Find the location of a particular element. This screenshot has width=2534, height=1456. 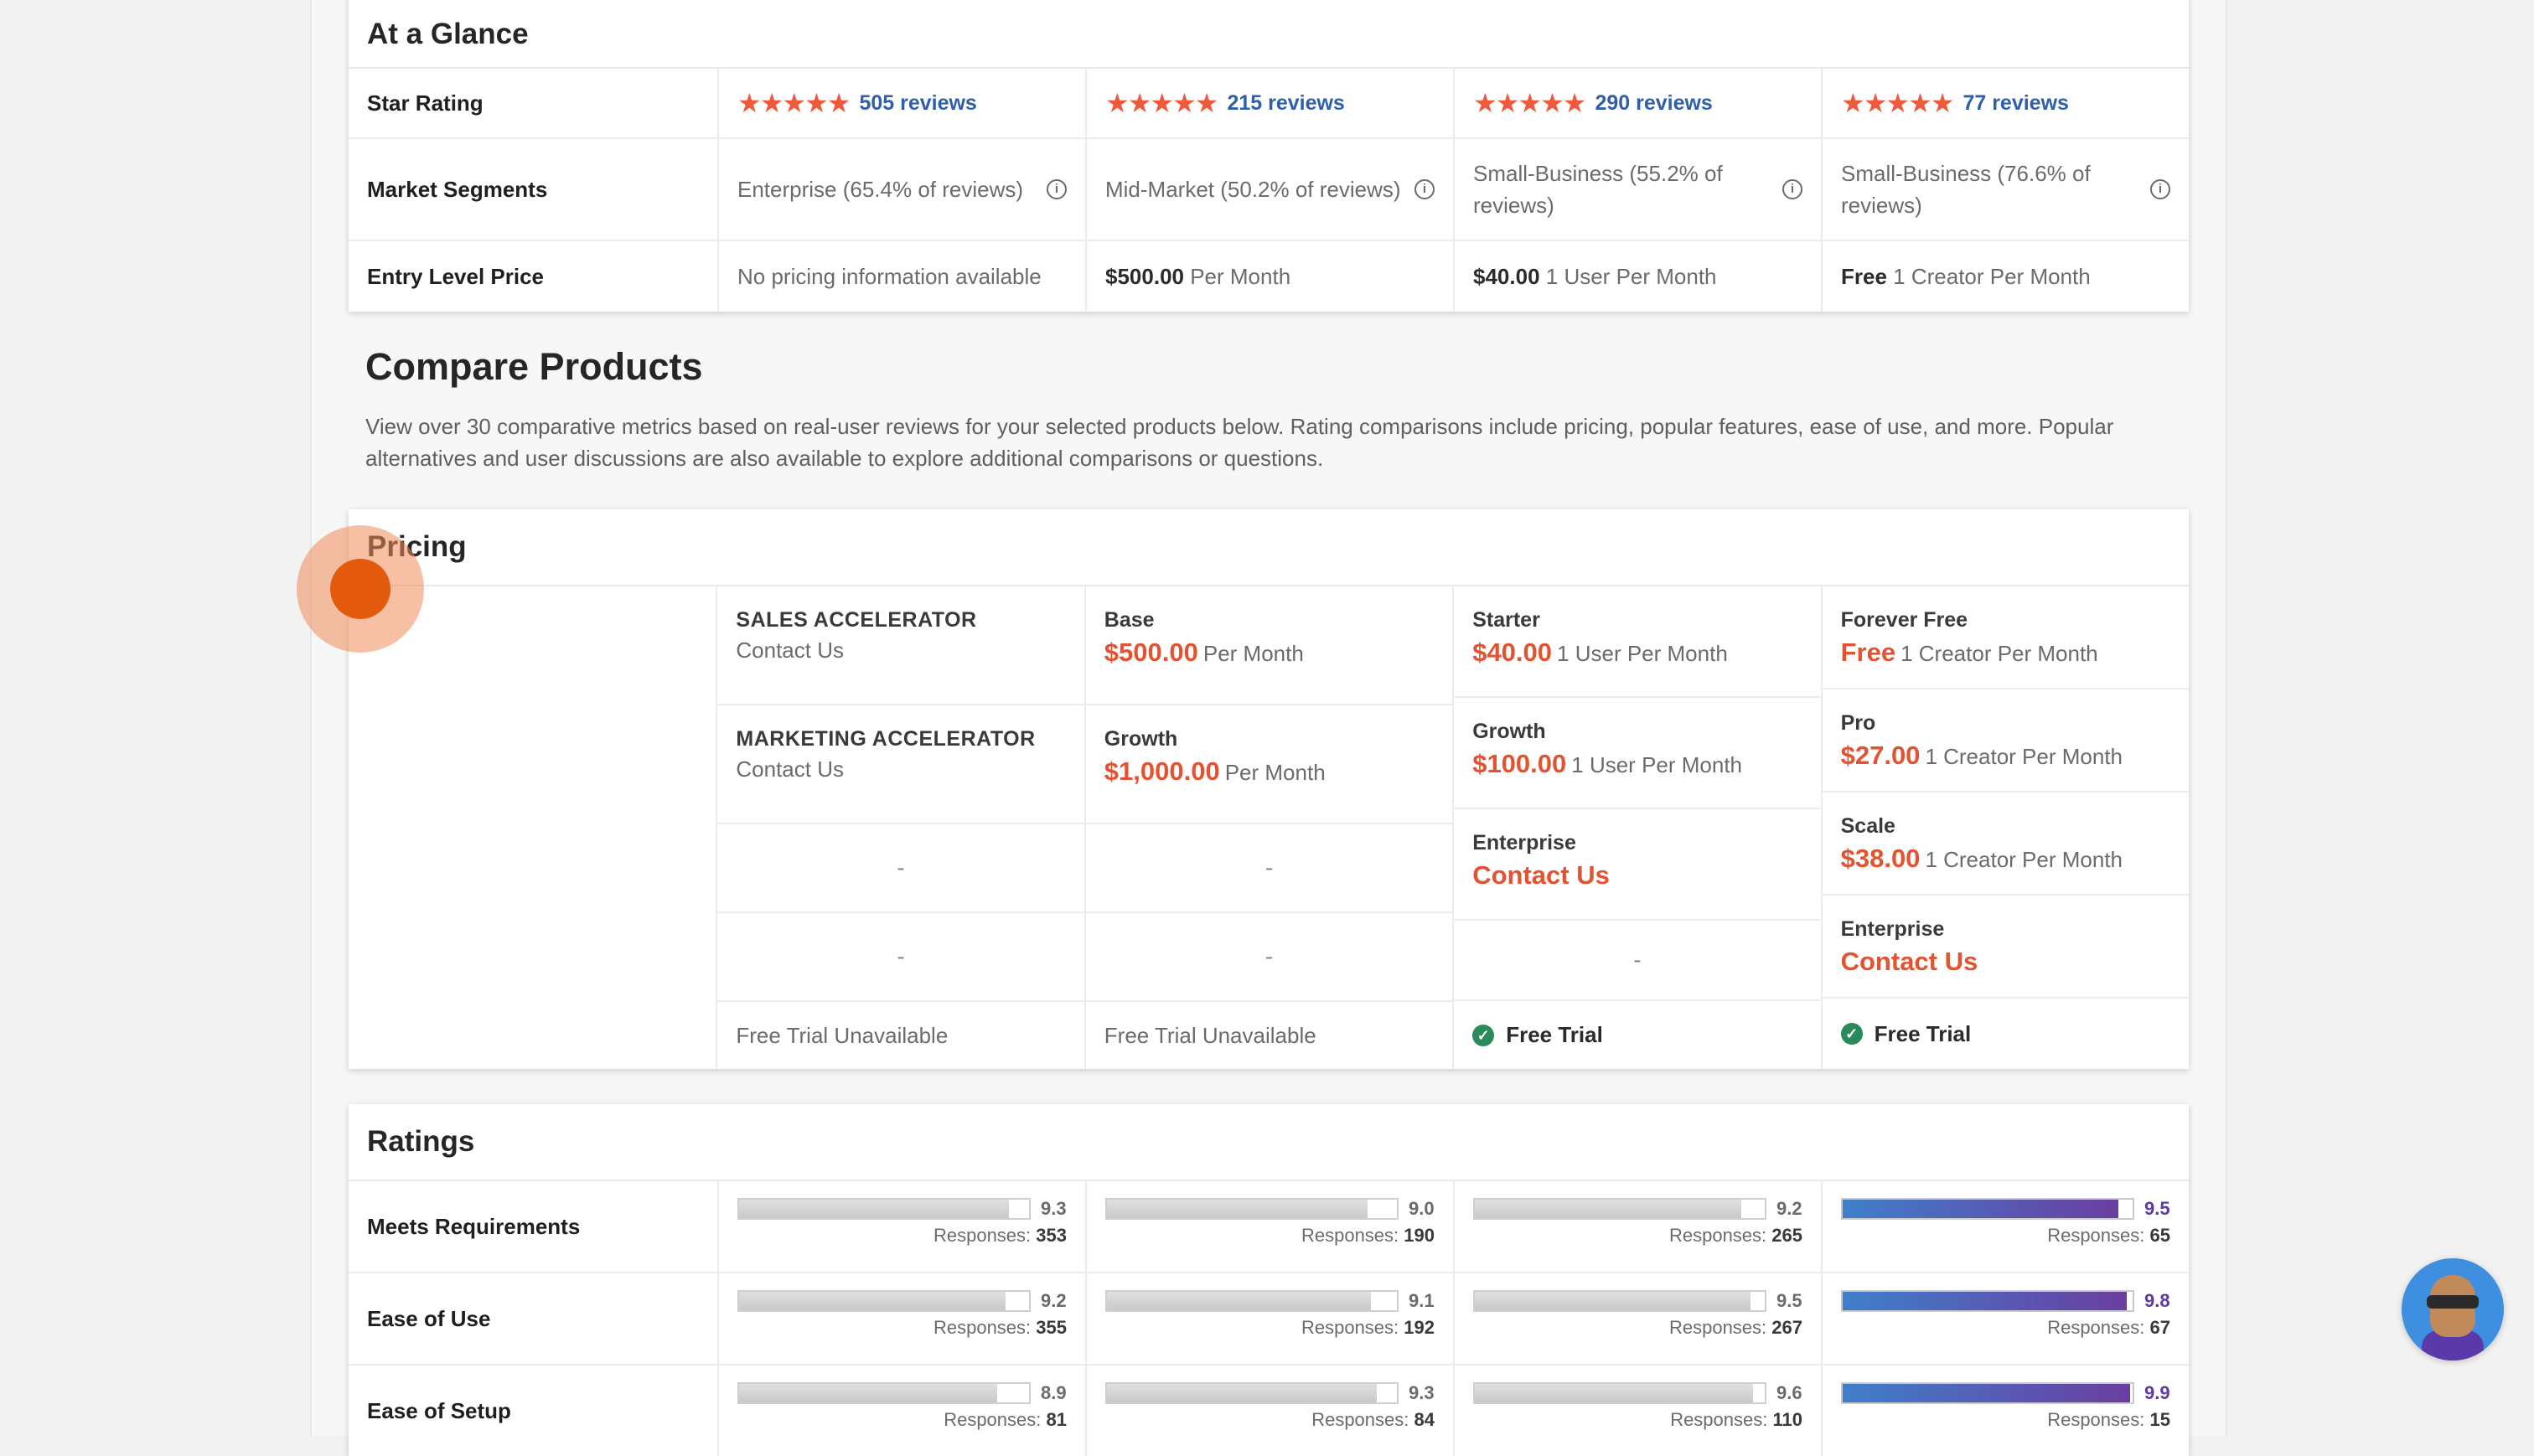

plan-item: Starter $40.00 1 User Per Month is located at coordinates (1637, 642).